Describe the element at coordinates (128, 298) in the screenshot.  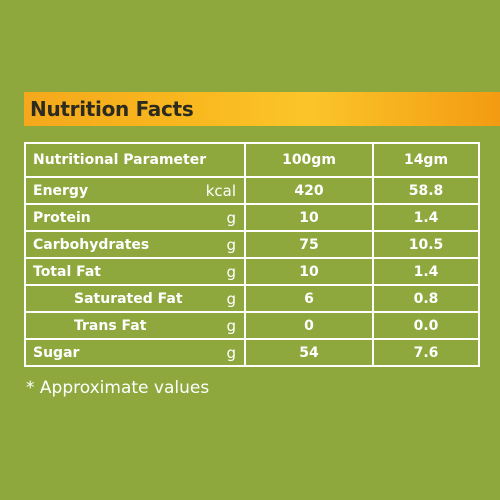
I see `param-name: Saturated Fat` at that location.